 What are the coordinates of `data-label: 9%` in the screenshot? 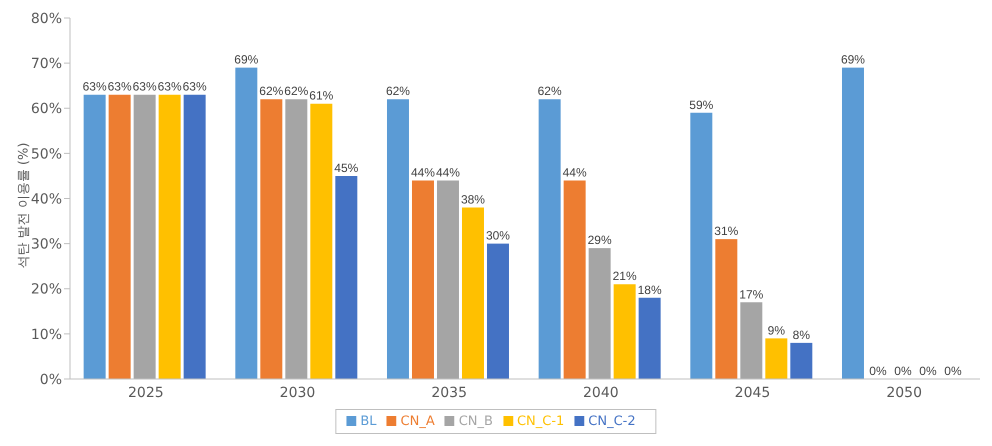 It's located at (777, 330).